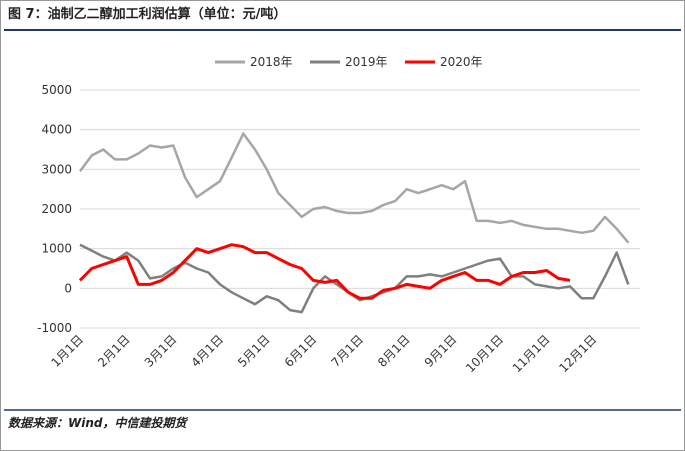 Image resolution: width=685 pixels, height=451 pixels. Describe the element at coordinates (147, 14) in the screenshot. I see `chart-title: 图 7：油制乙二醇加工利润估算（单位：元/吨）` at that location.